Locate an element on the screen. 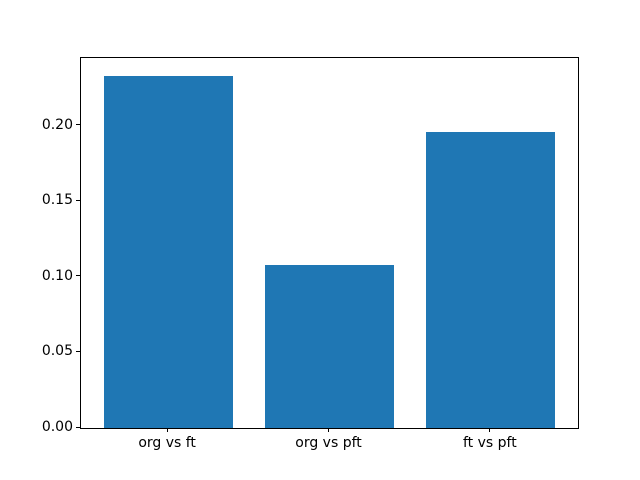 Image resolution: width=640 pixels, height=480 pixels. y-axis-tick-label: 0.05 is located at coordinates (57, 351).